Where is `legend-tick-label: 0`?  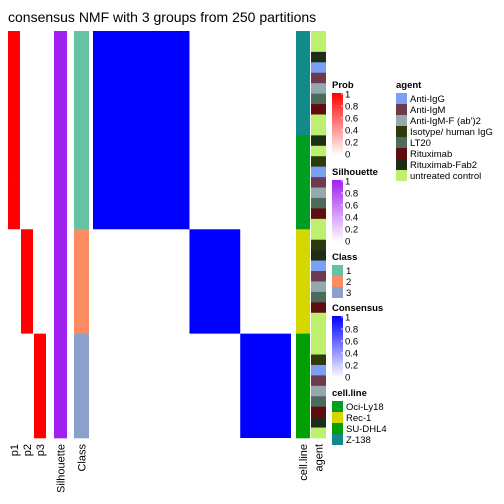
legend-tick-label: 0 is located at coordinates (347, 378).